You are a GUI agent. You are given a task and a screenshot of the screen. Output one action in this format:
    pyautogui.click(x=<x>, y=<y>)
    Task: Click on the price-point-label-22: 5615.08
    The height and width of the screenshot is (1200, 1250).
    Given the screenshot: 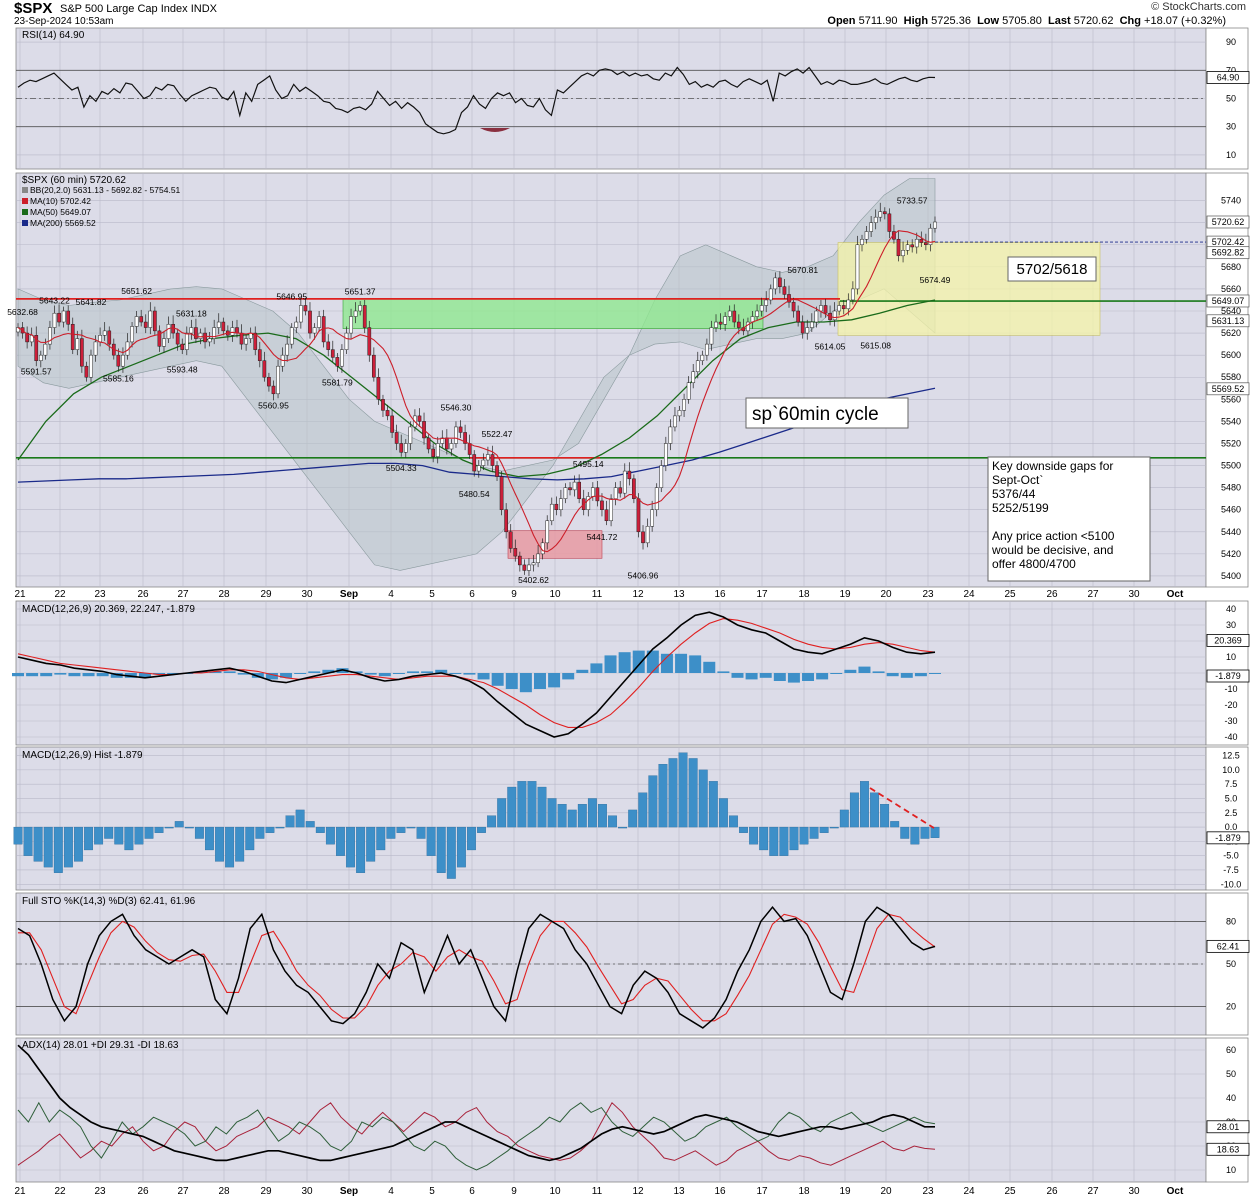 What is the action you would take?
    pyautogui.click(x=875, y=346)
    